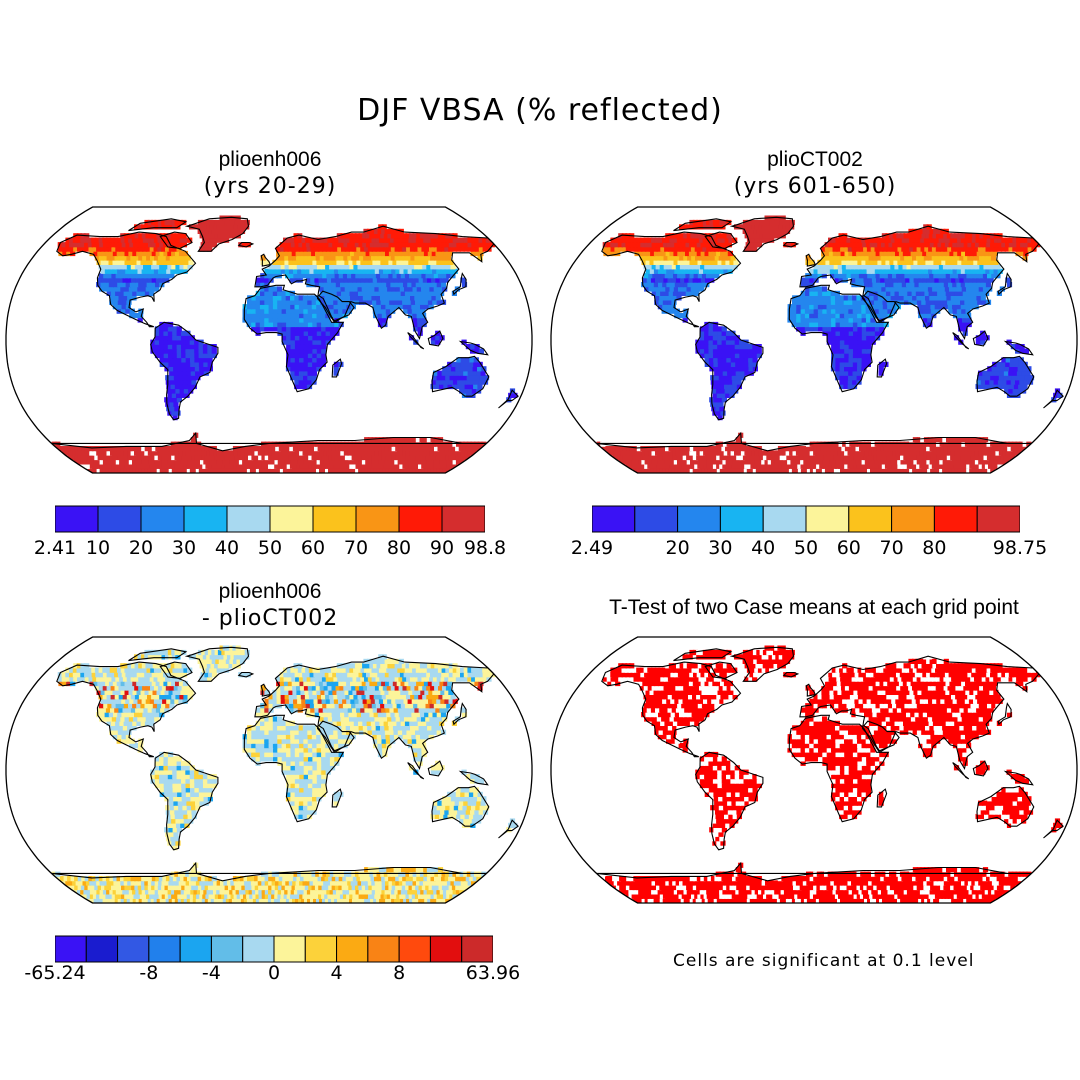 The width and height of the screenshot is (1080, 1080). I want to click on colorbar-tick-label: 90, so click(442, 548).